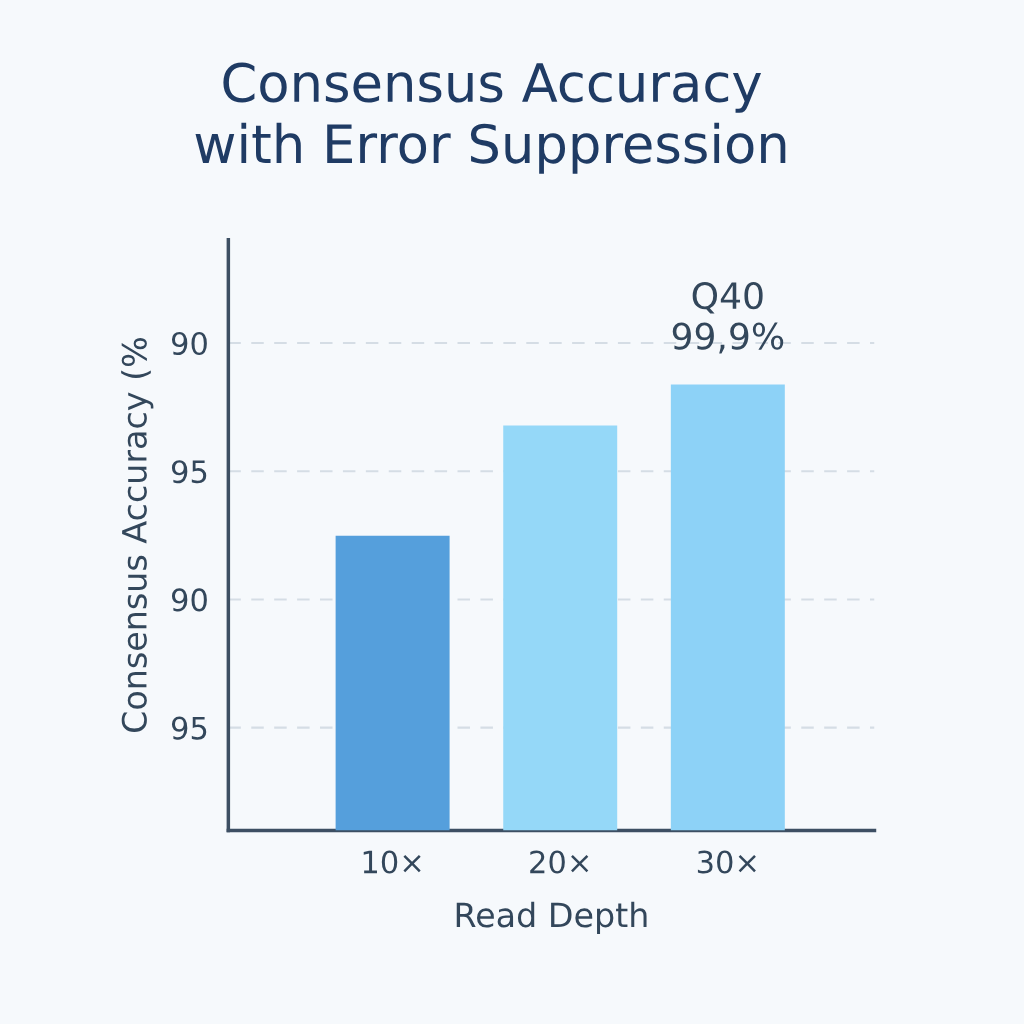 The width and height of the screenshot is (1024, 1024). Describe the element at coordinates (728, 318) in the screenshot. I see `annotation: Q40 99,9%` at that location.